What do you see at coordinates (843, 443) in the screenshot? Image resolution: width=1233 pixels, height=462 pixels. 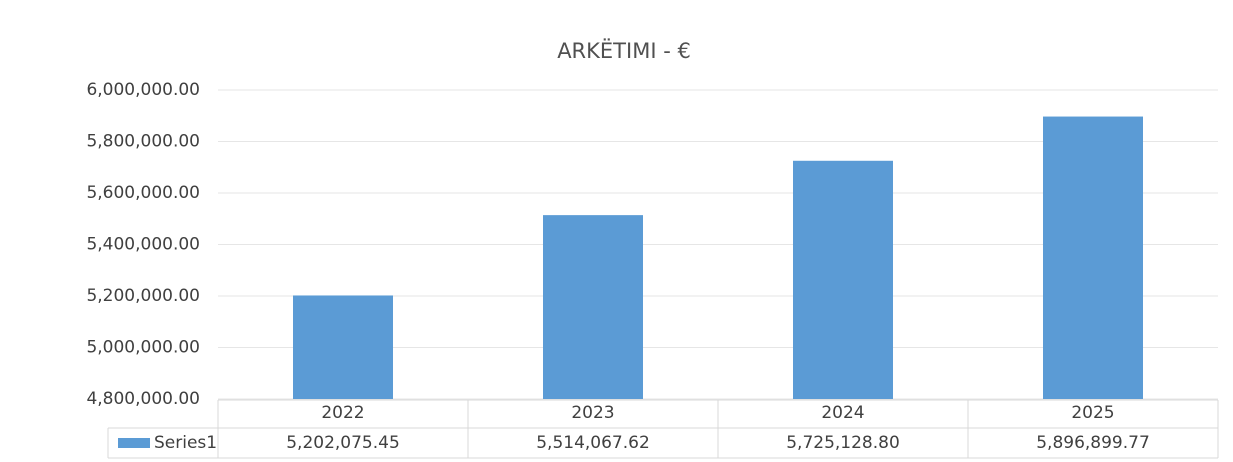 I see `data-table-value: 5,725,128.80` at bounding box center [843, 443].